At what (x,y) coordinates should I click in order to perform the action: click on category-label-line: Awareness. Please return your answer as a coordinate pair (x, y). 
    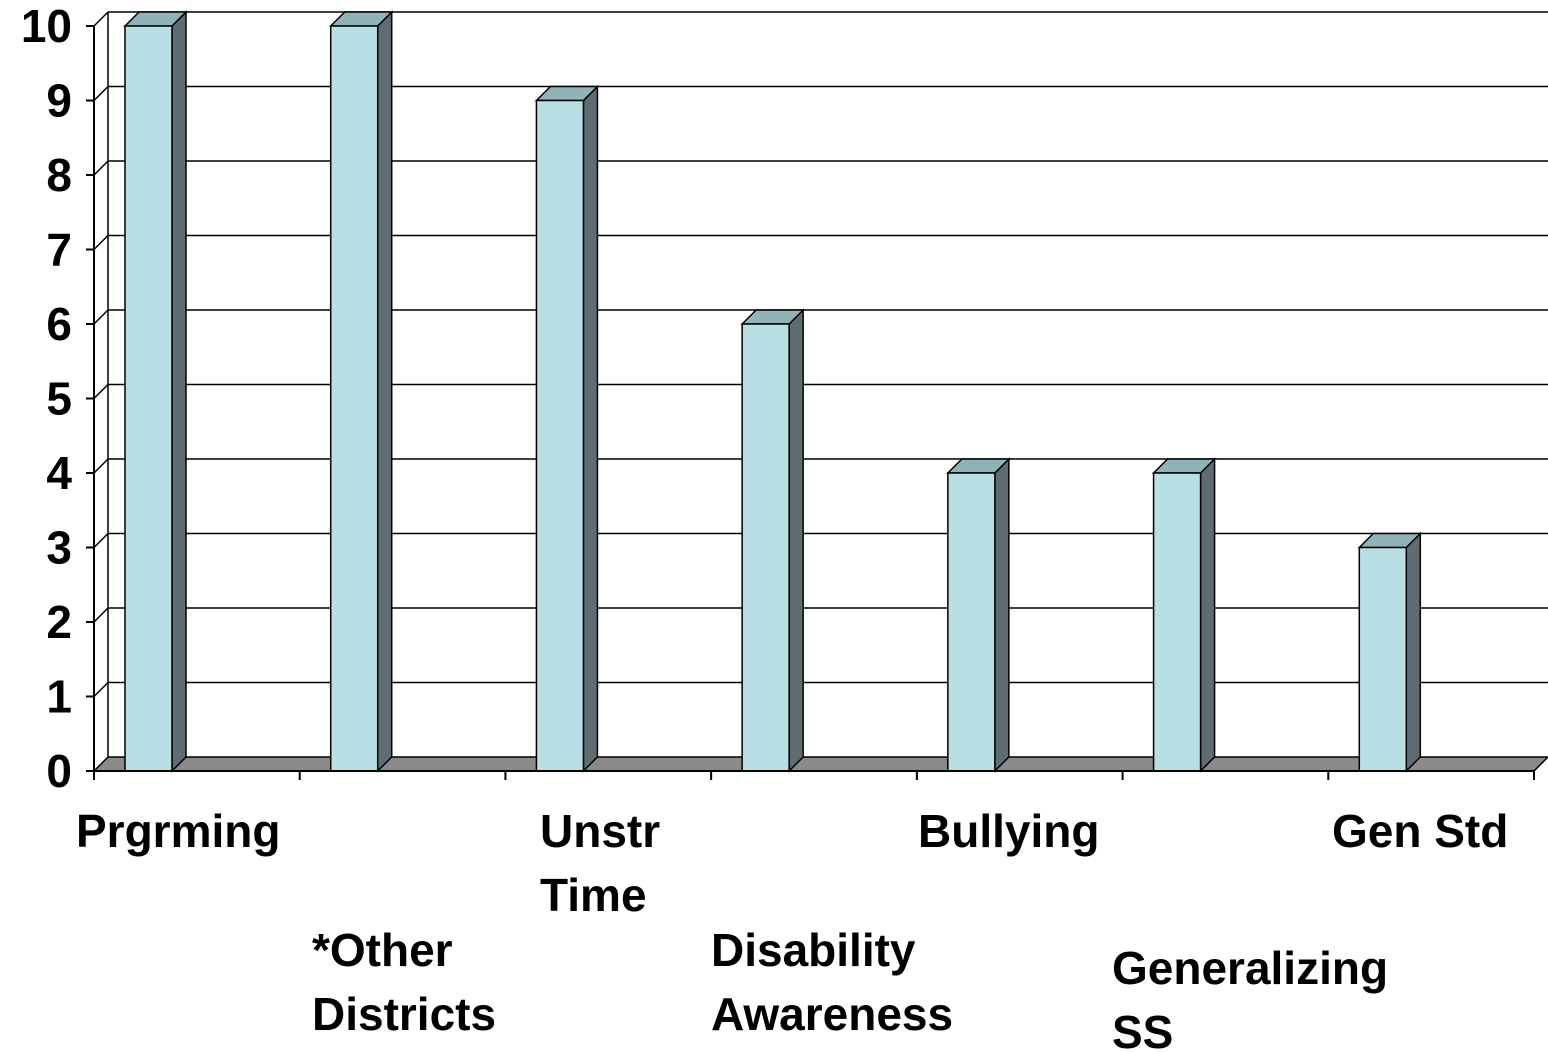
    Looking at the image, I should click on (832, 1014).